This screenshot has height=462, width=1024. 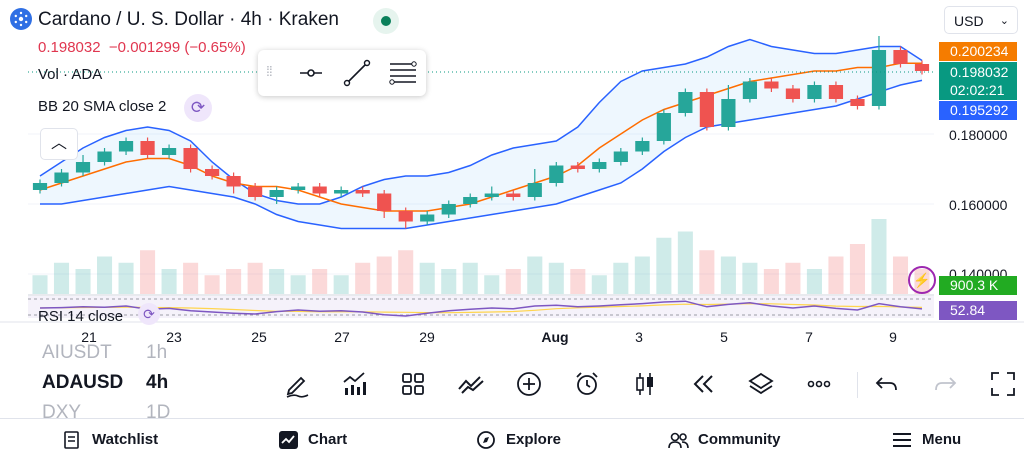 What do you see at coordinates (981, 20) in the screenshot?
I see `currency-select: USD ⌄` at bounding box center [981, 20].